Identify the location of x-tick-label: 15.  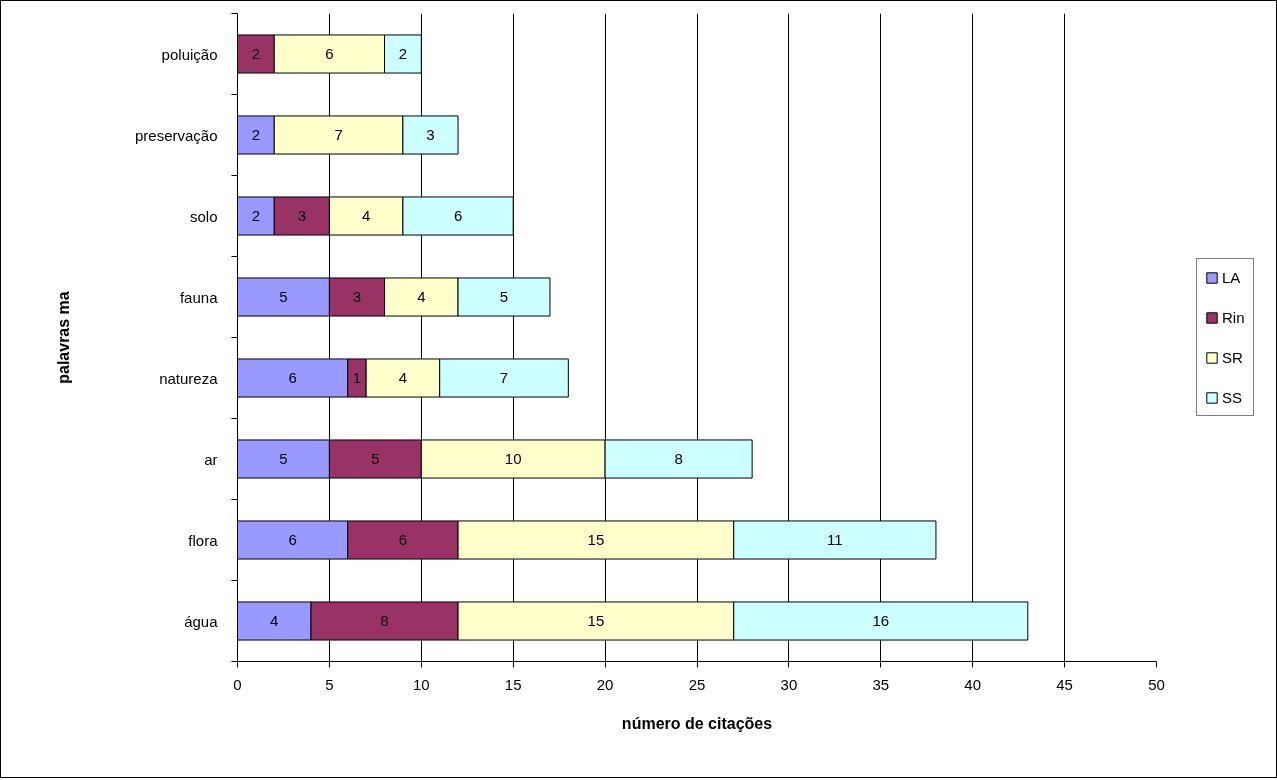
(513, 684).